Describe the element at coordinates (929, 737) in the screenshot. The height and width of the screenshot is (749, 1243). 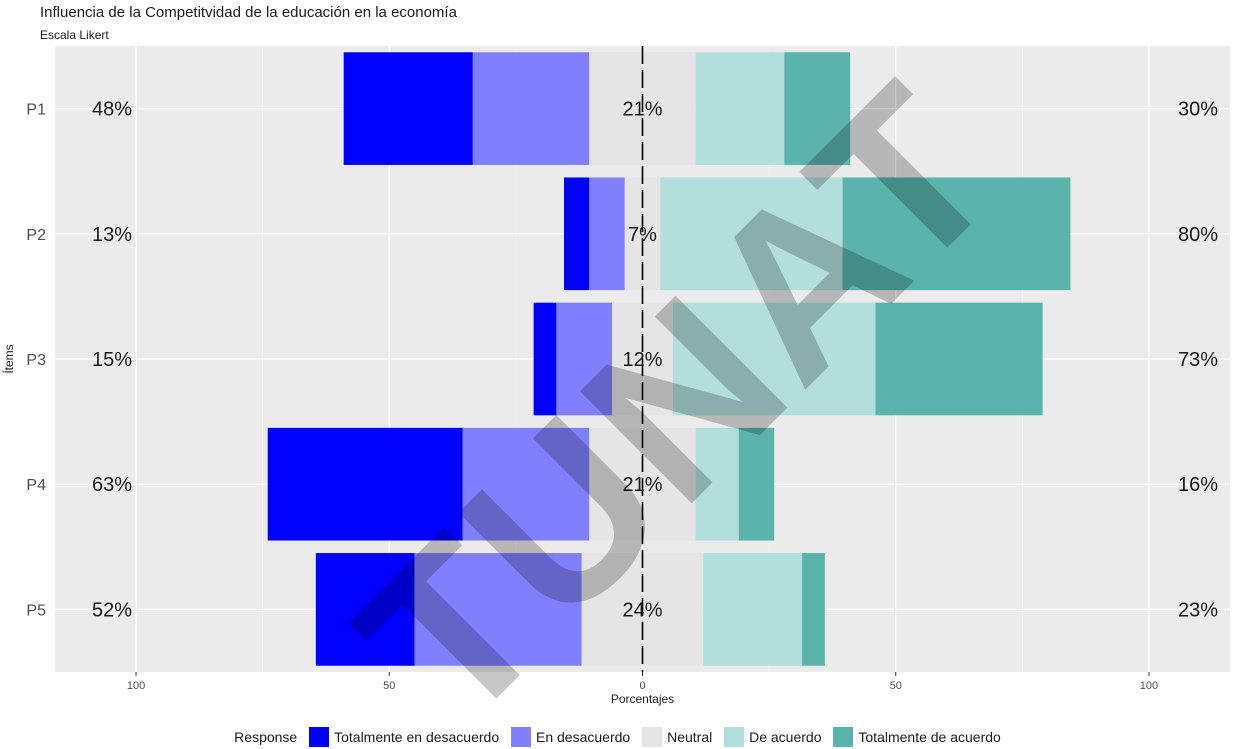
I see `legend-label: Totalmente de acuerdo` at that location.